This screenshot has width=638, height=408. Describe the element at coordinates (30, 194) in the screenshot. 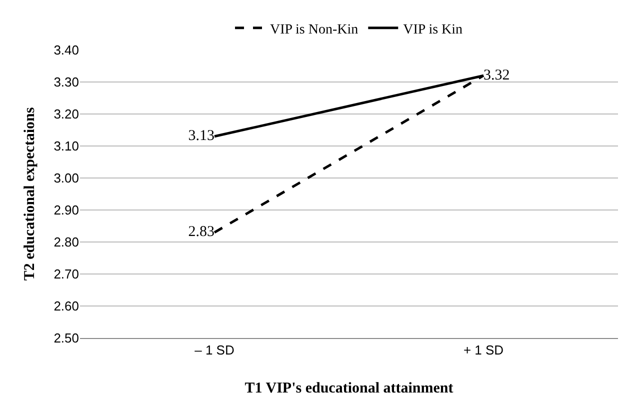

I see `y-axis-title: T2 educational expectaions` at that location.